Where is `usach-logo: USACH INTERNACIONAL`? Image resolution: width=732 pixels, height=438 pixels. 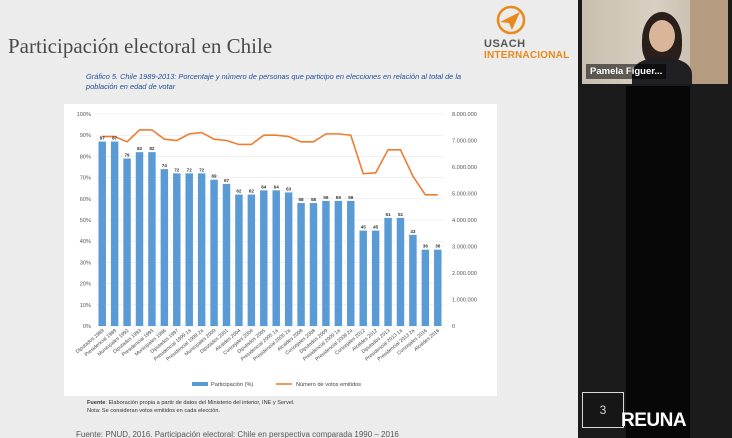
usach-logo: USACH INTERNACIONAL is located at coordinates (526, 33).